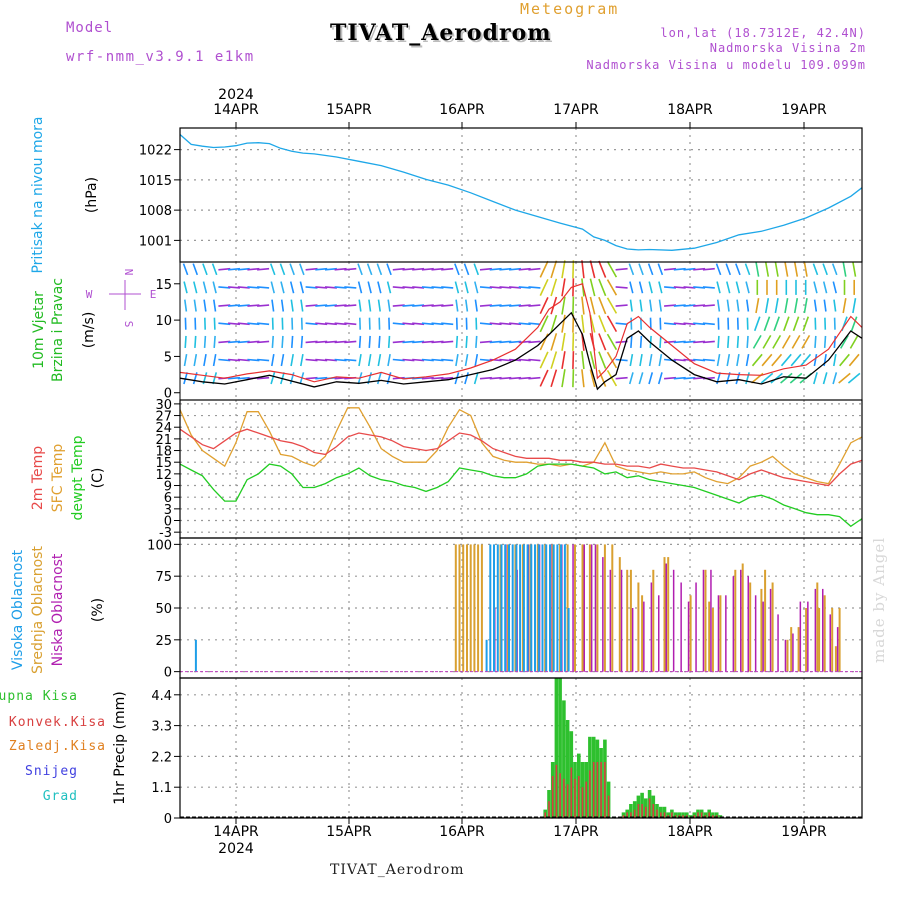  I want to click on watermark-text: made by Angel, so click(879, 600).